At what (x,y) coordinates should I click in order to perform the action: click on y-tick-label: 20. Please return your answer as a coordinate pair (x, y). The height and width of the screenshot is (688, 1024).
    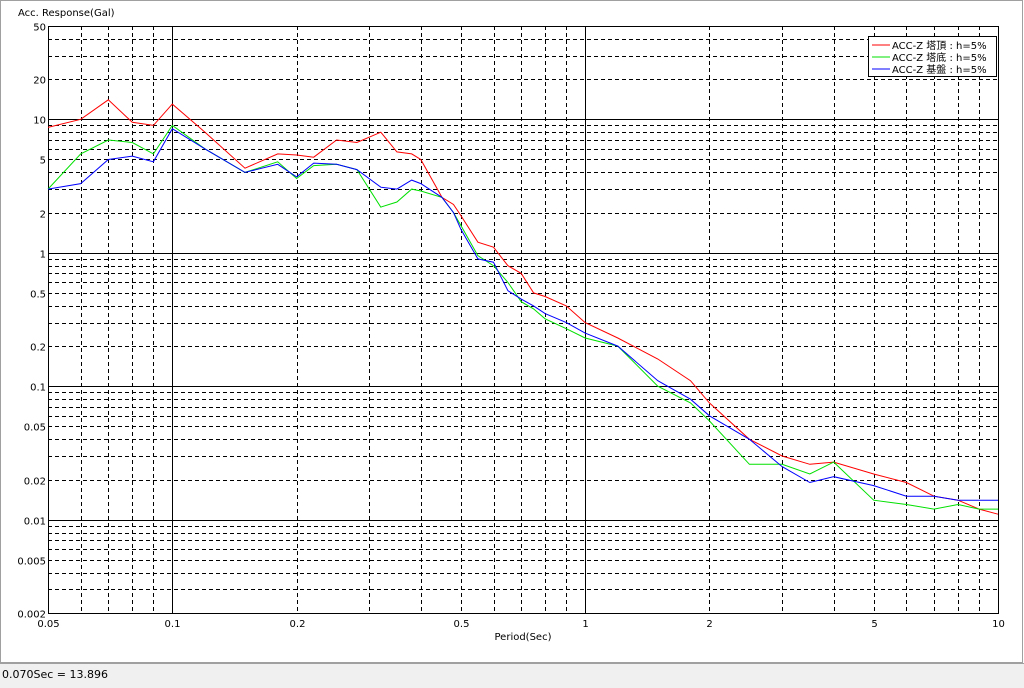
    Looking at the image, I should click on (39, 81).